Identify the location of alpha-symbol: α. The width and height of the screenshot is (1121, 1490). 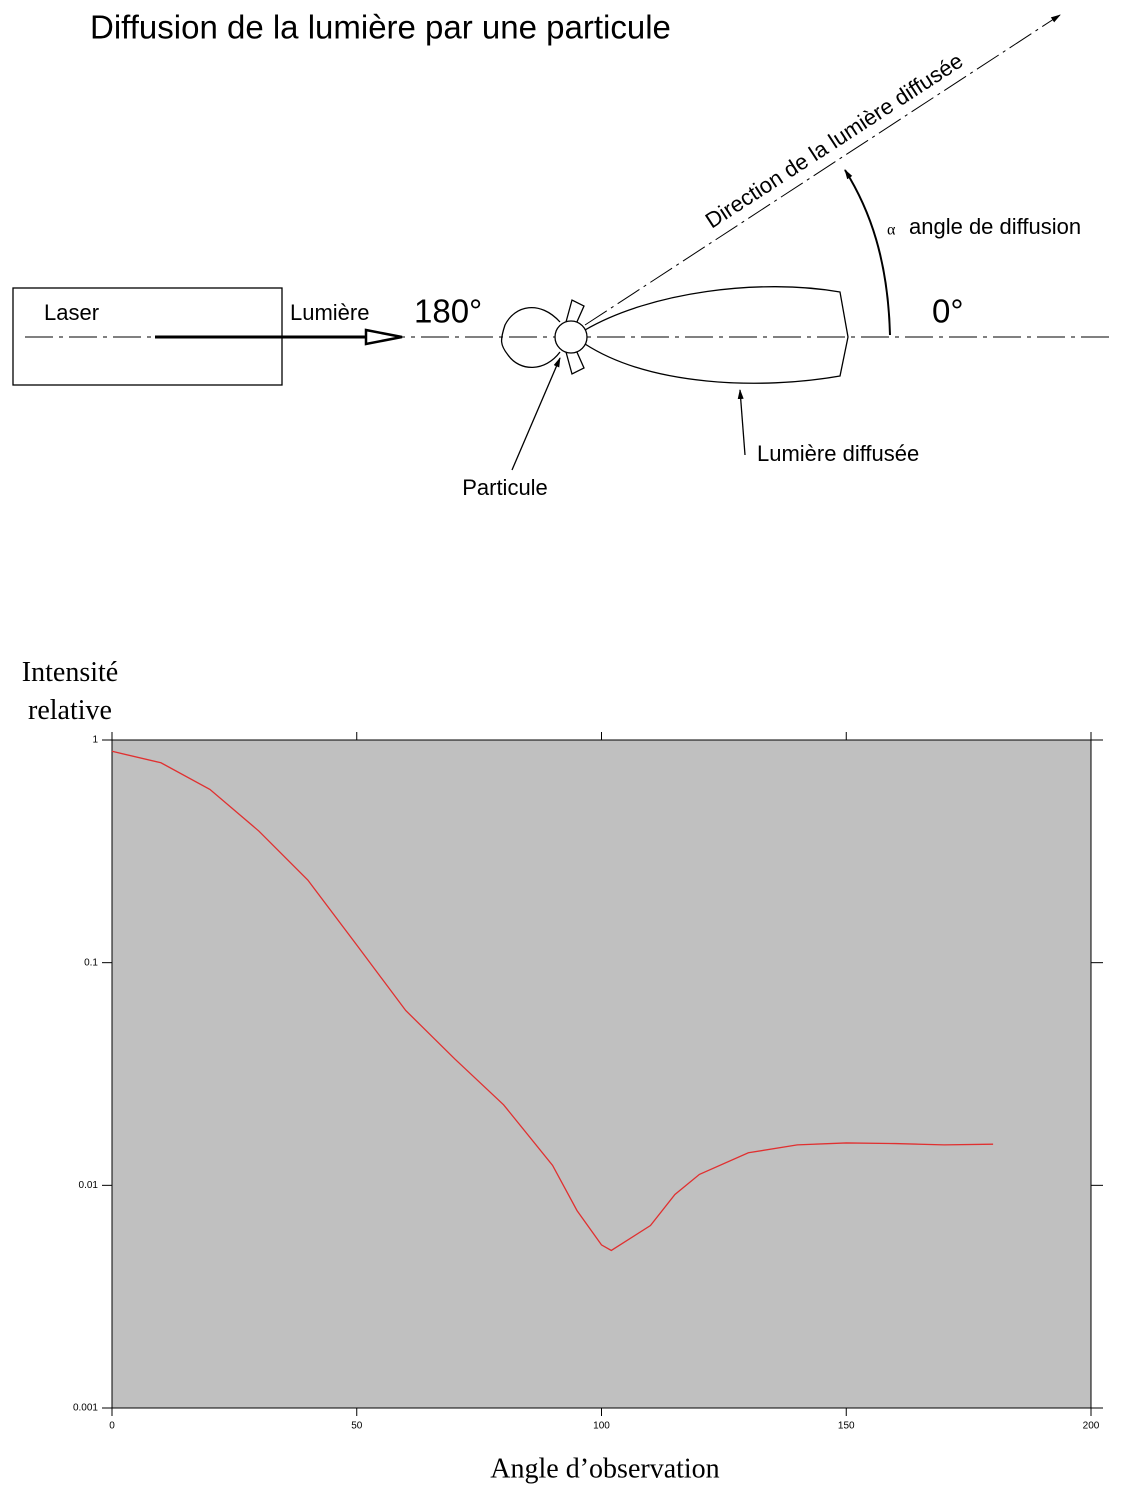
(891, 230).